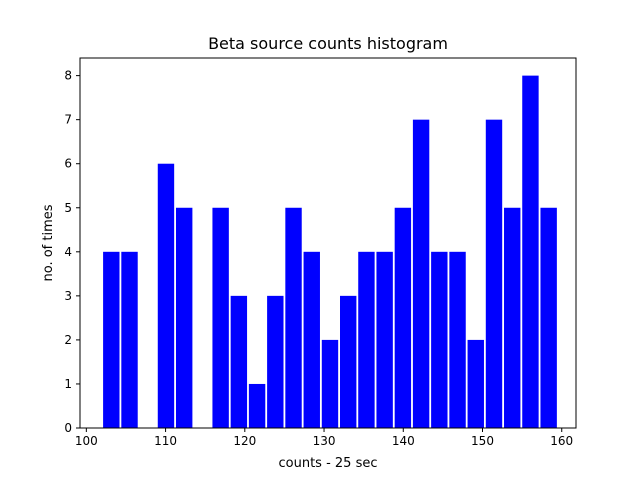 The height and width of the screenshot is (485, 640). What do you see at coordinates (68, 120) in the screenshot?
I see `y-tick-label: 7` at bounding box center [68, 120].